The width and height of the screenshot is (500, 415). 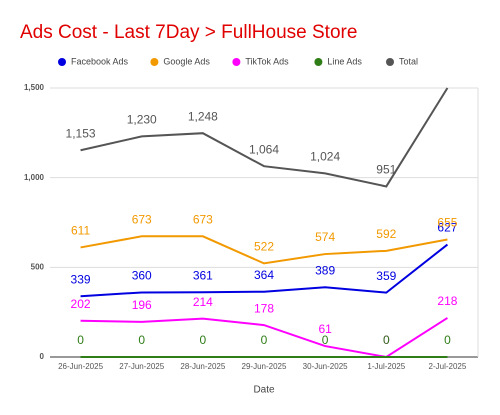 I want to click on legend-label: Total, so click(x=408, y=61).